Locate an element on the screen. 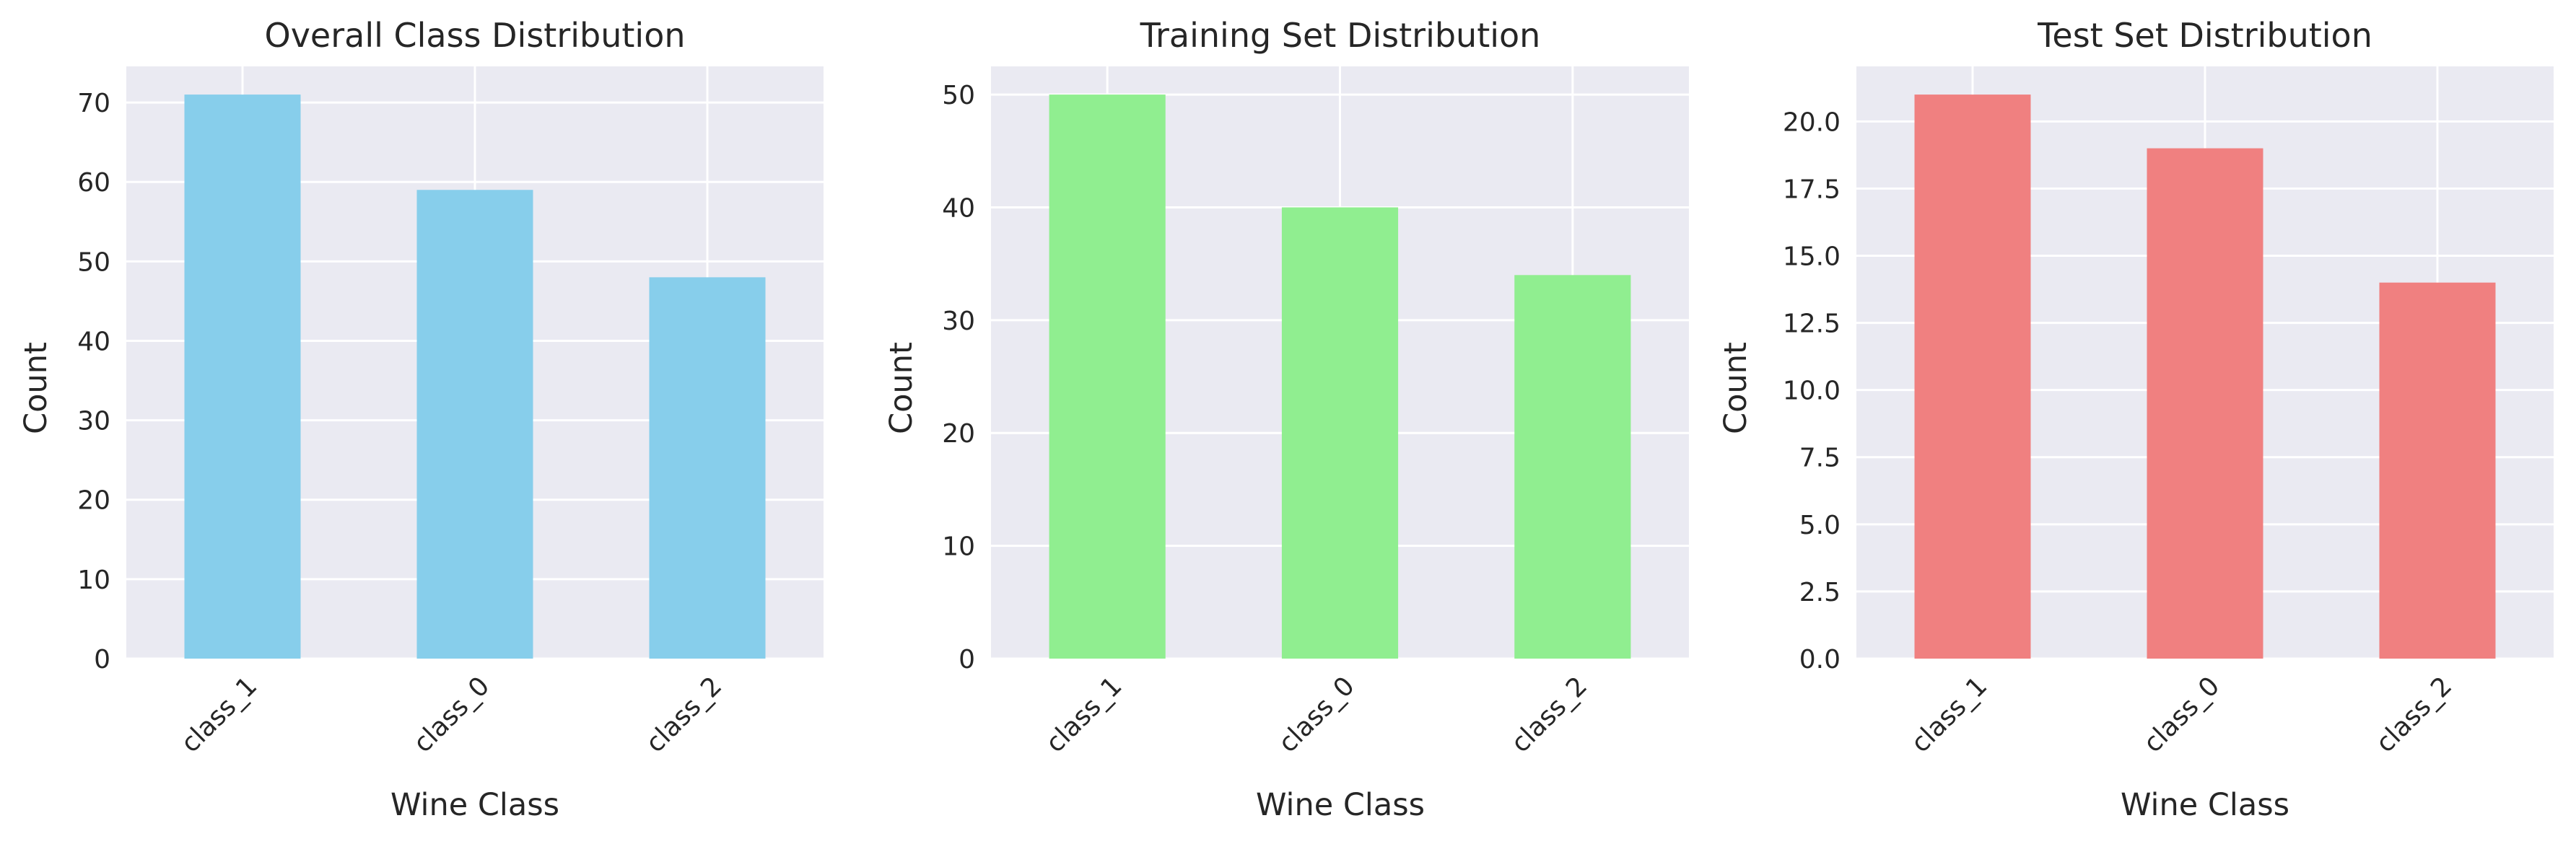 This screenshot has width=2576, height=844. y-tick-label: 10.0 is located at coordinates (1812, 391).